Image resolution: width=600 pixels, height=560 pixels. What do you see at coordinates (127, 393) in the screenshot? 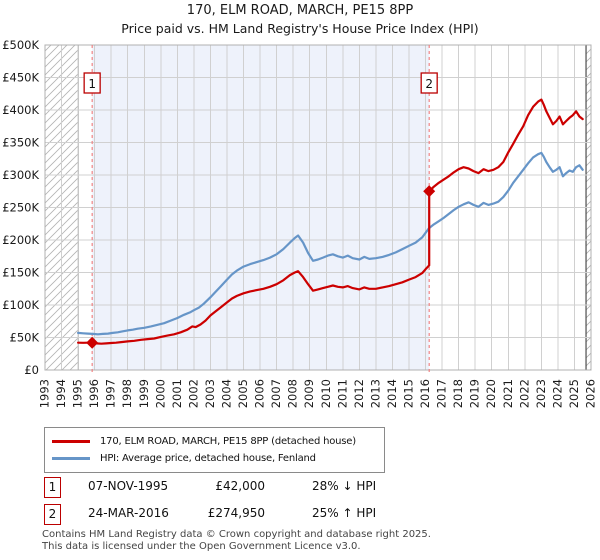
I see `x-axis-tick-label: 1998` at bounding box center [127, 393].